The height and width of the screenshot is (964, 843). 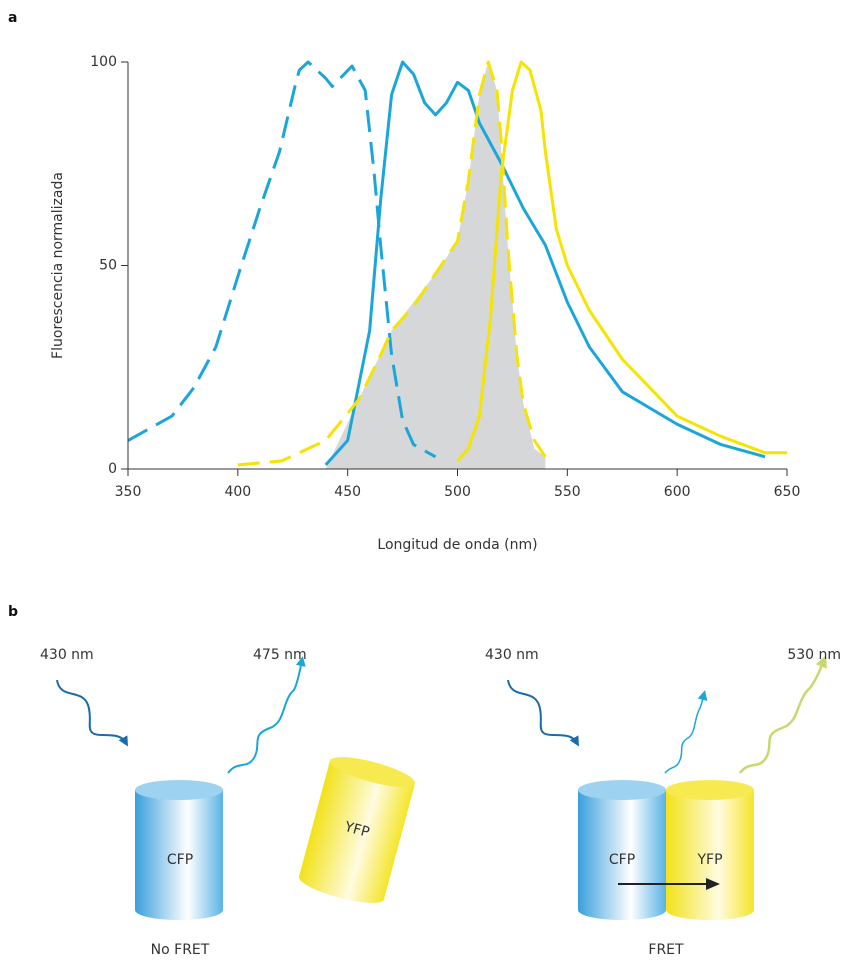 I want to click on yfp-cylinder, so click(x=710, y=850).